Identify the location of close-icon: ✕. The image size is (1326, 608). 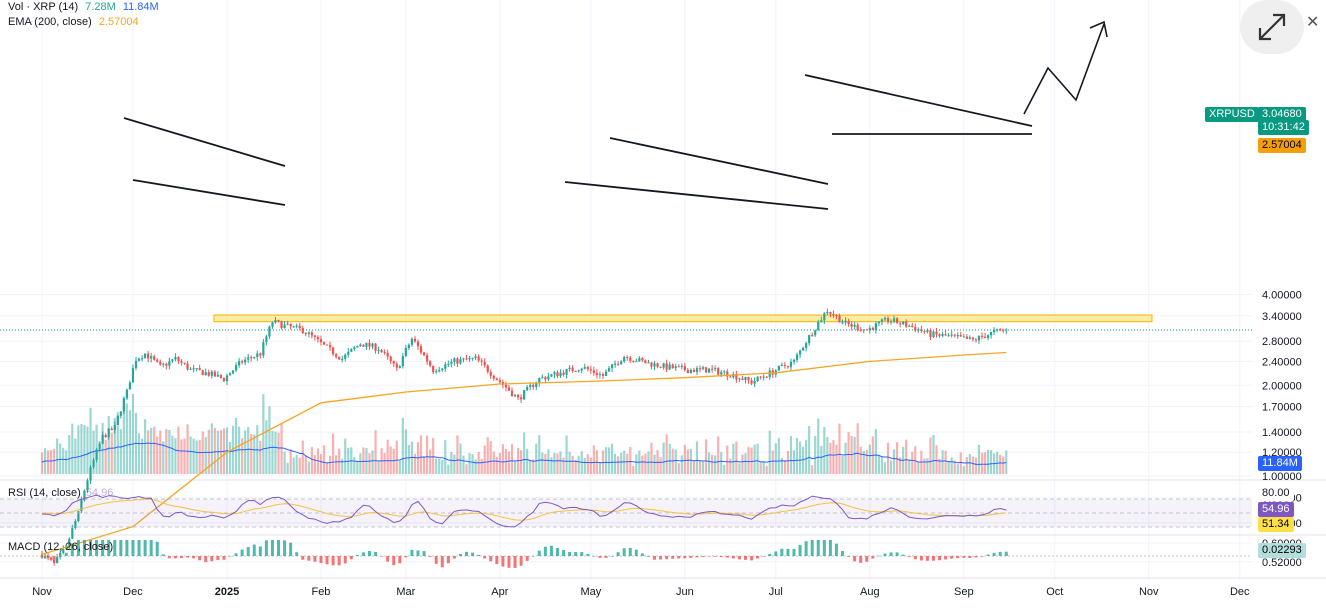
(1313, 22).